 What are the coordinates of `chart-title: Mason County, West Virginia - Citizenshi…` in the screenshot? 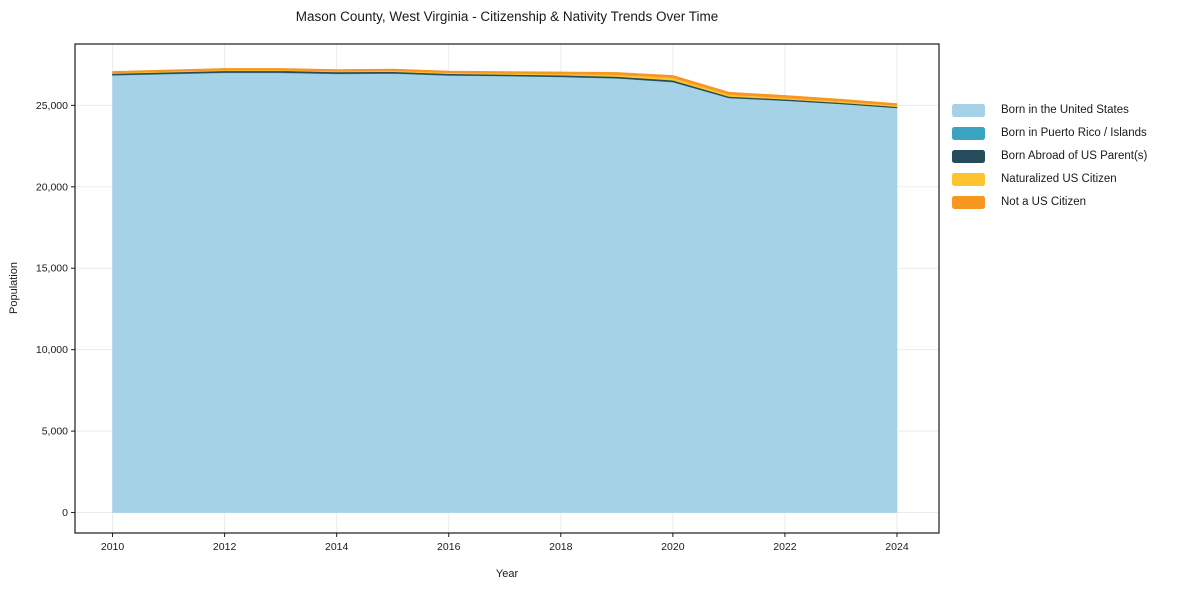 It's located at (507, 16).